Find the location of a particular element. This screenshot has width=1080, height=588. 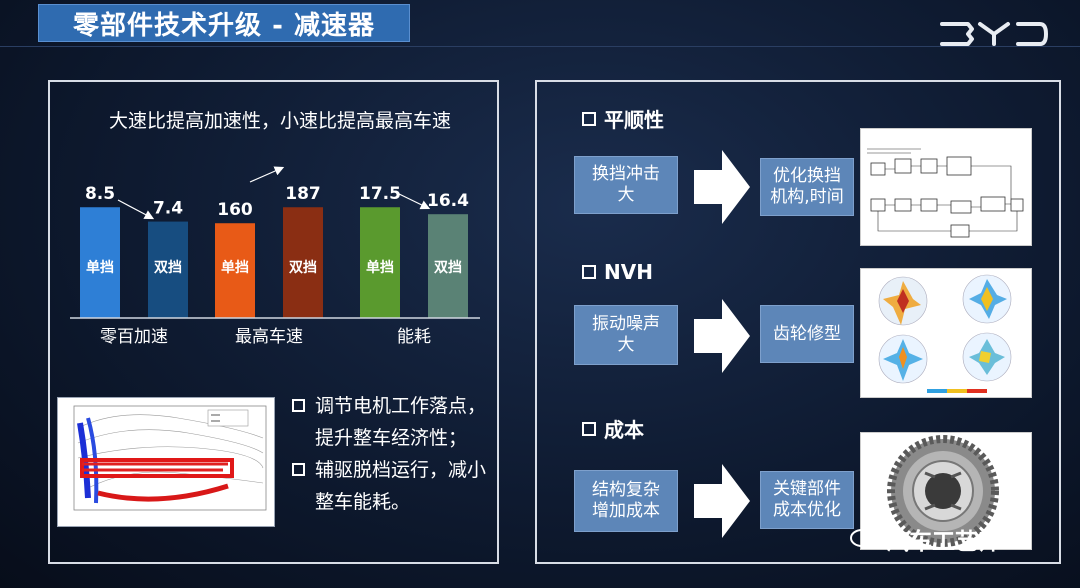

watermark-text: 汽车工艺师 is located at coordinates (943, 542).